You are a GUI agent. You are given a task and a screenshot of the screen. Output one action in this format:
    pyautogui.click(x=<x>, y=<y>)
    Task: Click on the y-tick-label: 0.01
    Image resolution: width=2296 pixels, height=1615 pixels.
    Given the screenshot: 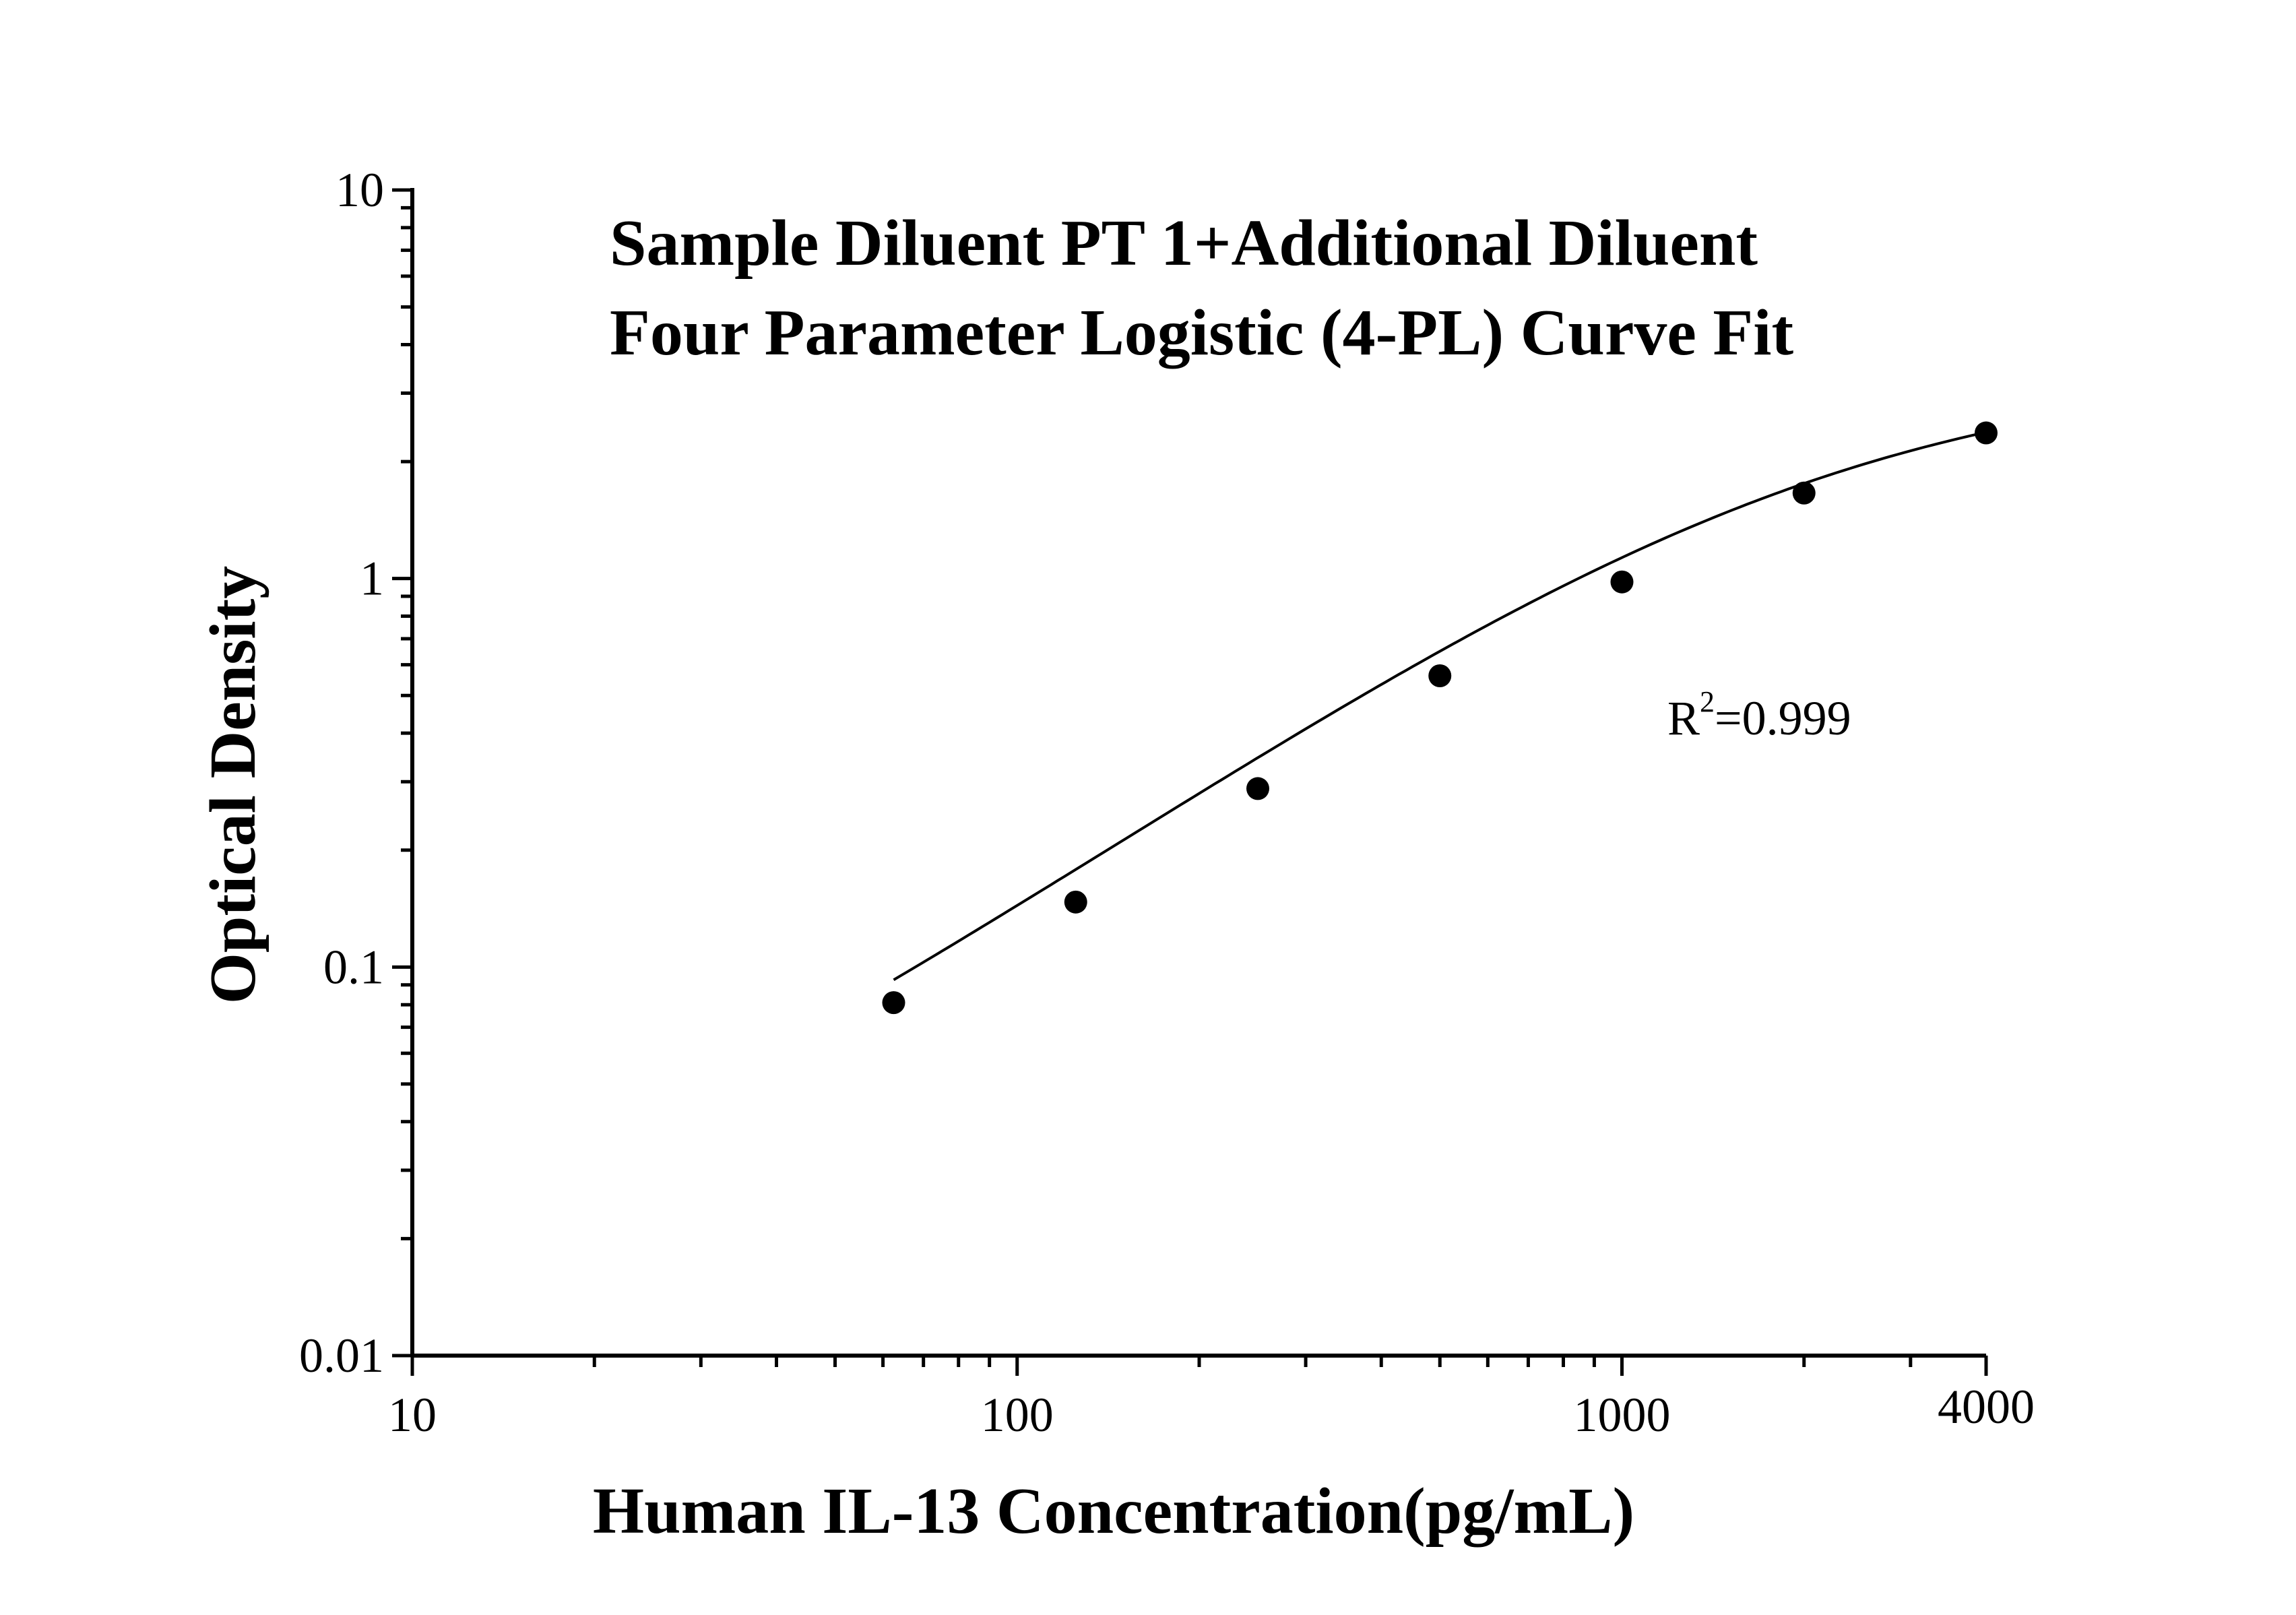 What is the action you would take?
    pyautogui.click(x=341, y=1356)
    